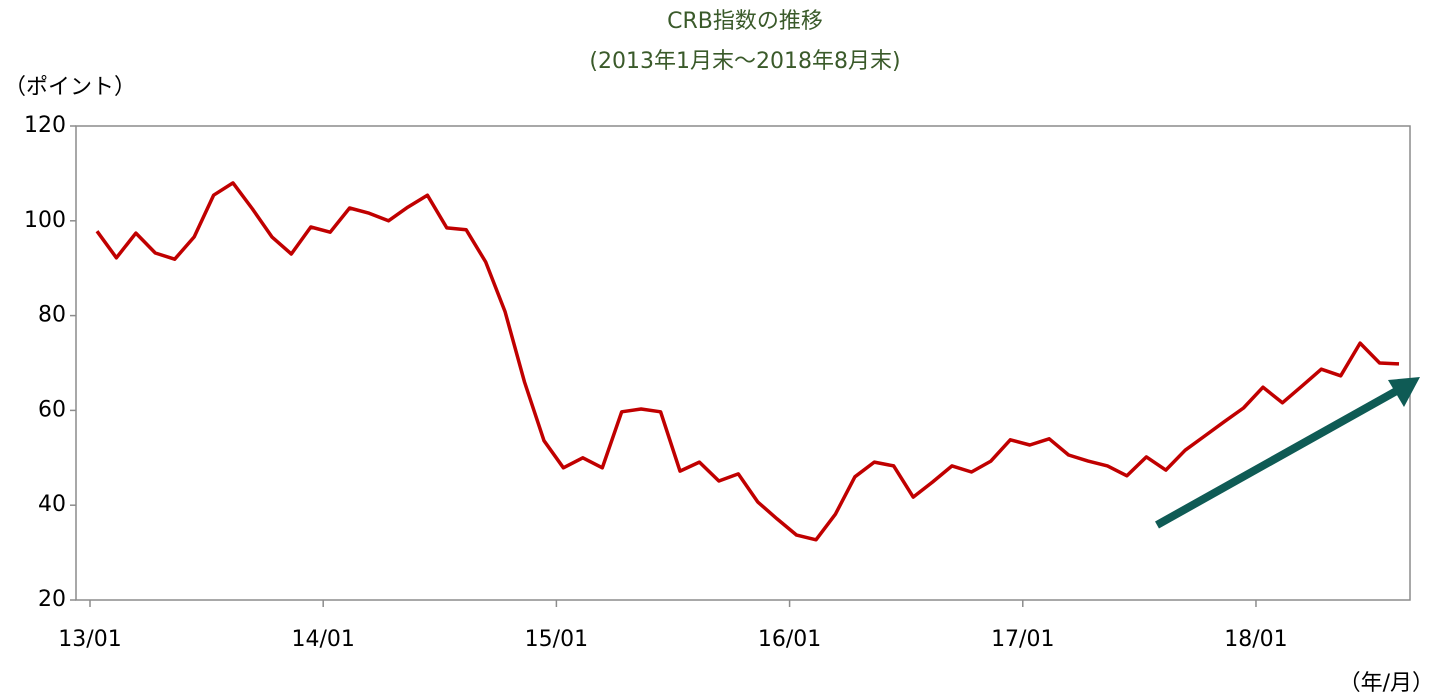 The height and width of the screenshot is (700, 1438). What do you see at coordinates (322, 639) in the screenshot?
I see `x-tick-label: 14/01` at bounding box center [322, 639].